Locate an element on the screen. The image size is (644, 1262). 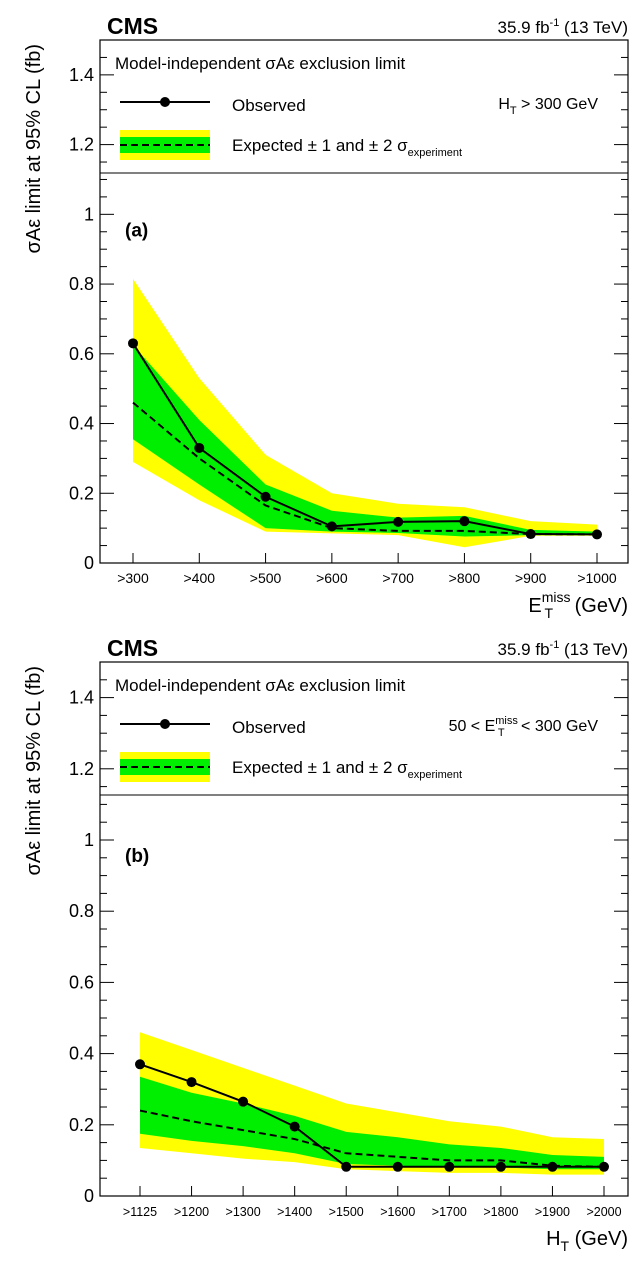
cut-rest: > 300 GeV is located at coordinates (558, 104).